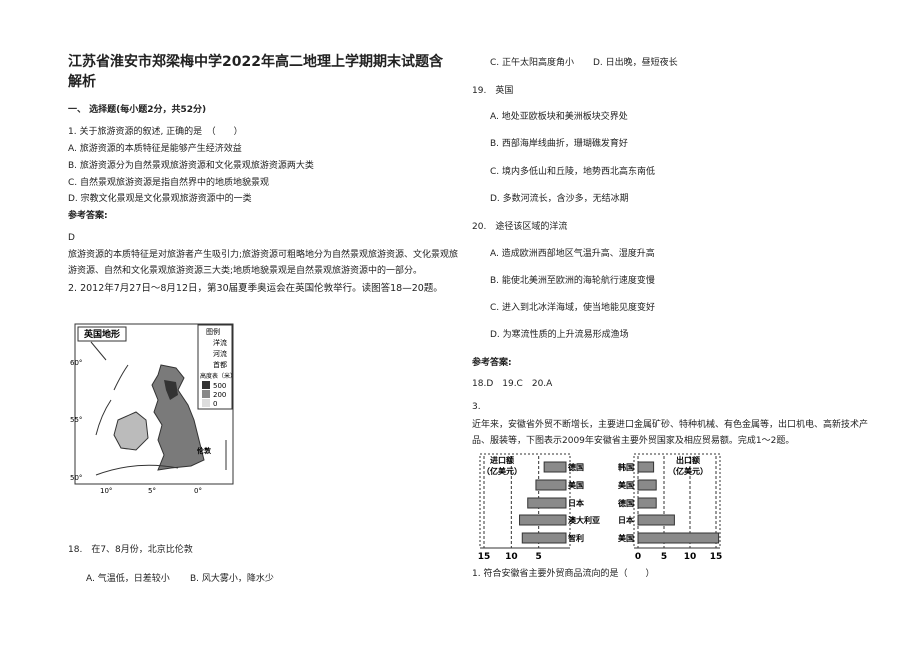 The width and height of the screenshot is (920, 651). What do you see at coordinates (204, 450) in the screenshot?
I see `city-label: 伦敦` at bounding box center [204, 450].